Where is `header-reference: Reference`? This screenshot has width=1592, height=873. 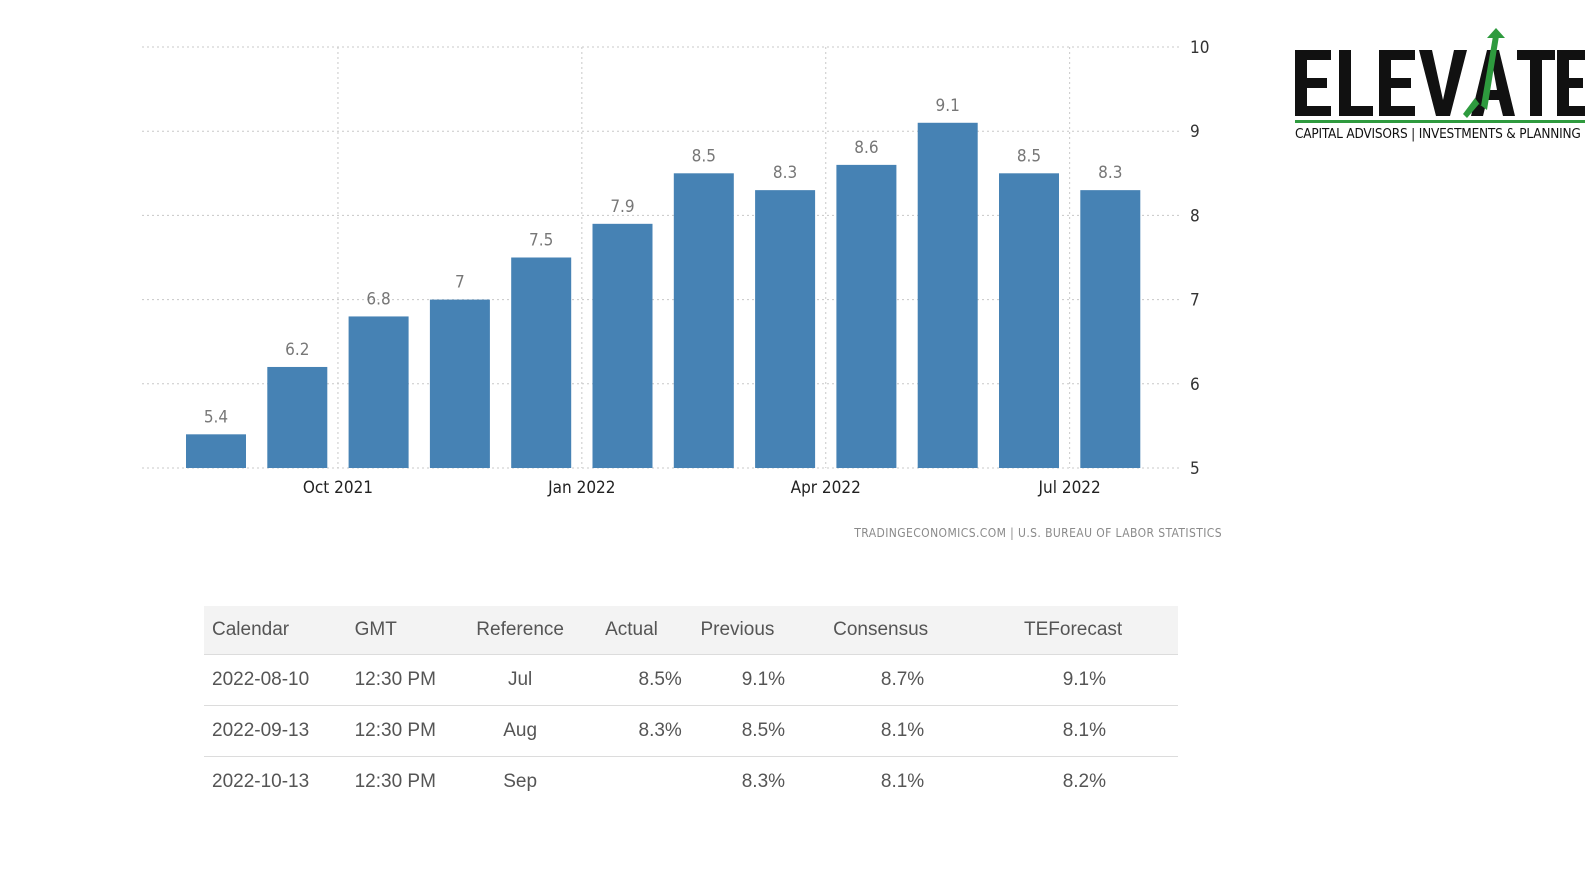
header-reference: Reference is located at coordinates (520, 630).